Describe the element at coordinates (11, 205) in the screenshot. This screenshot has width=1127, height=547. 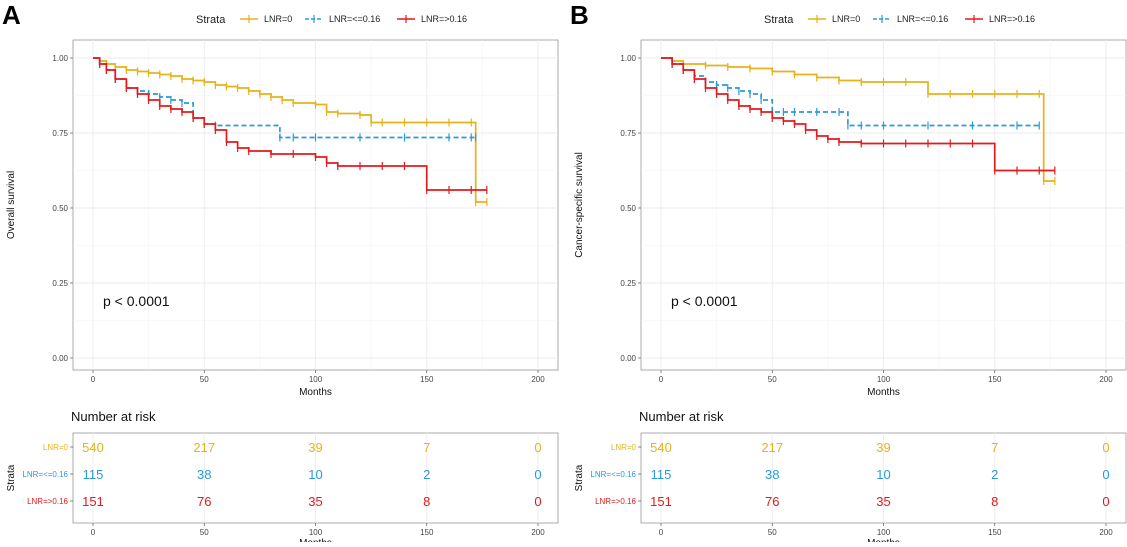
I see `y-axis-label: Overall survival` at that location.